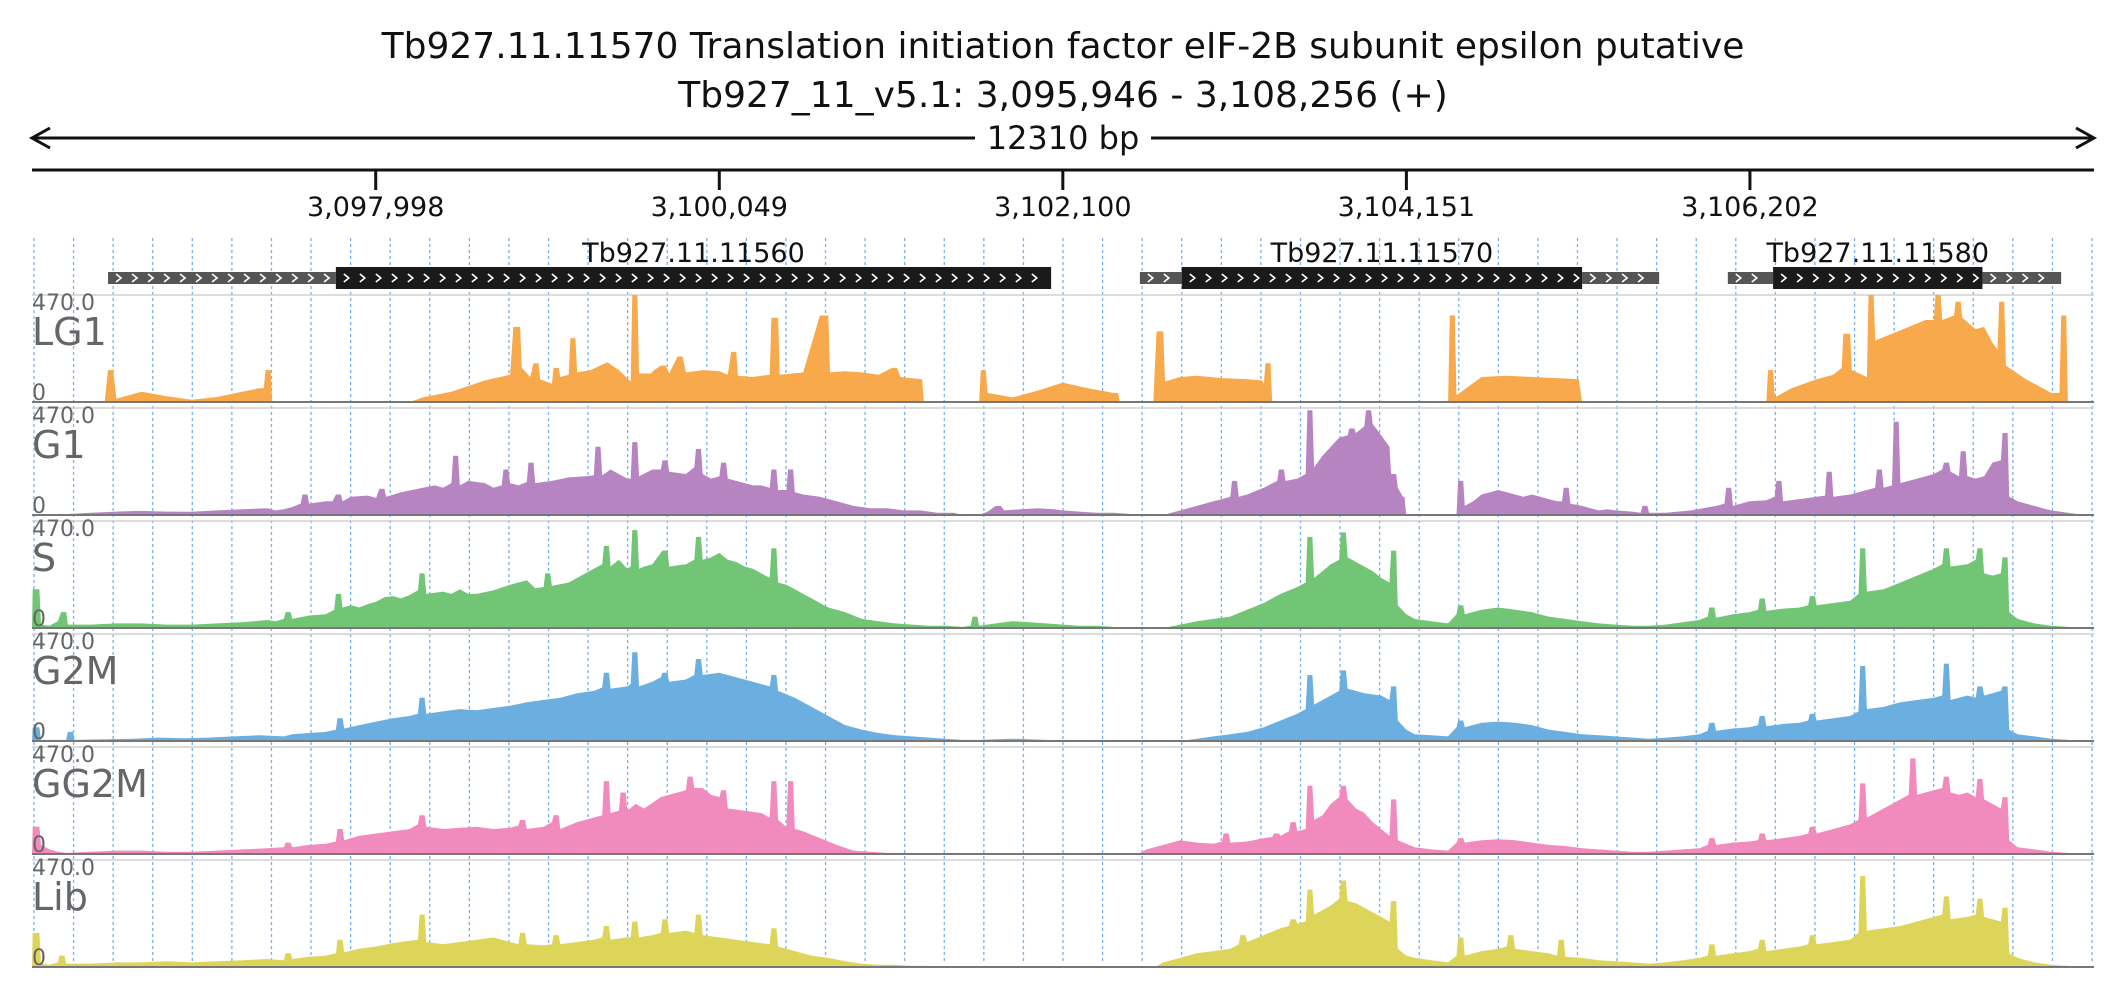  I want to click on track-s: 470.0 0 S, so click(1063, 574).